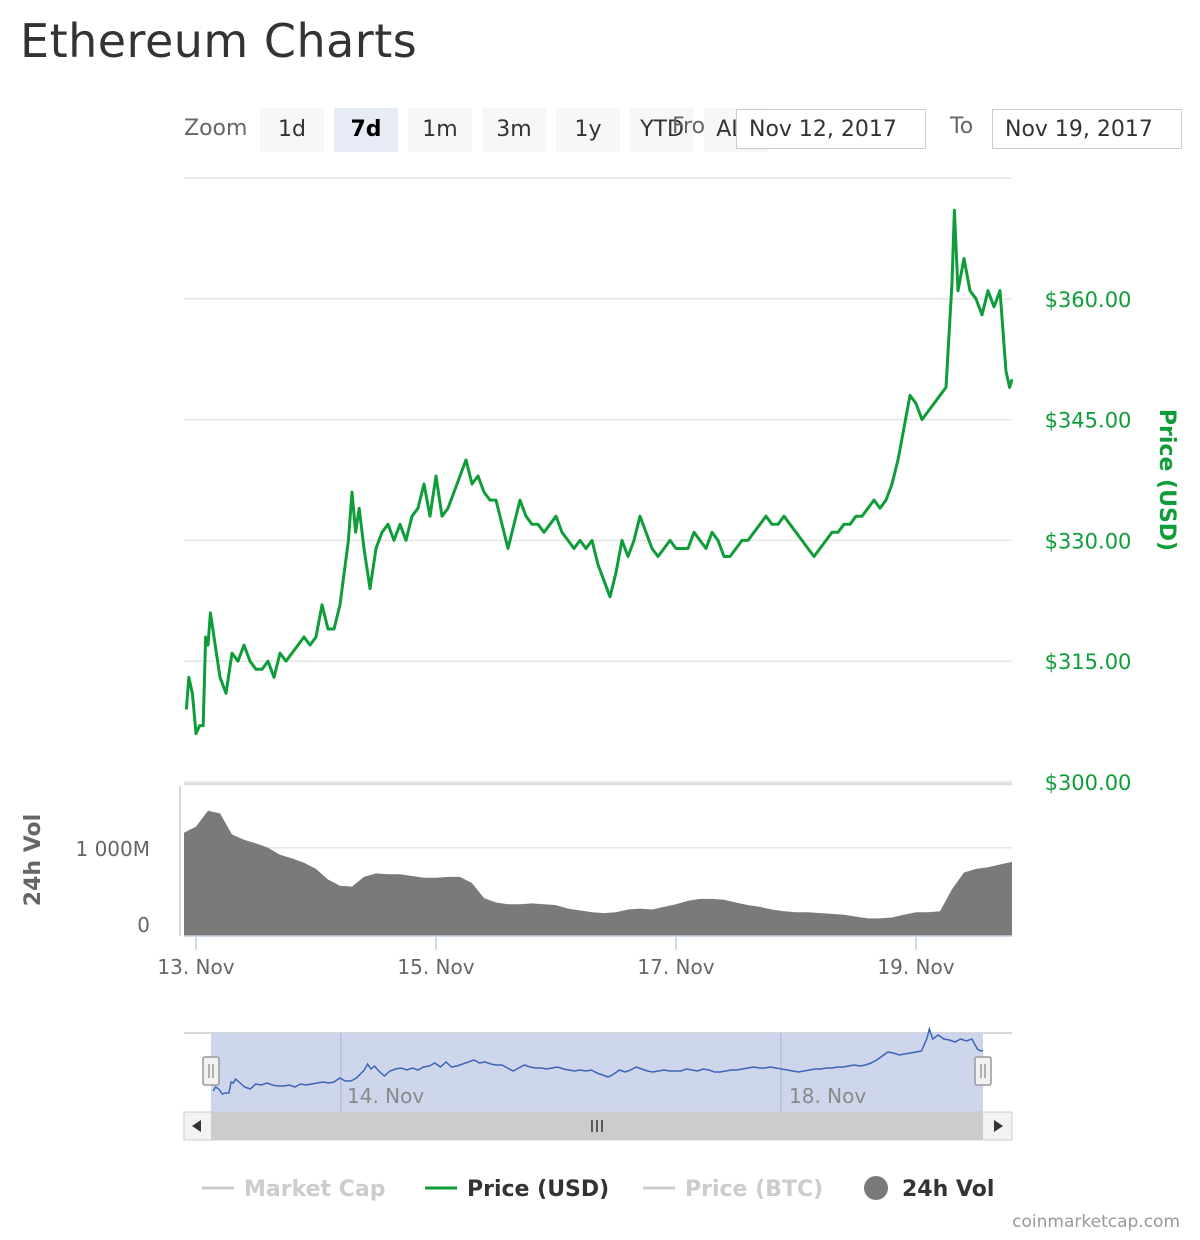  I want to click on legend-item: Market Cap, so click(293, 1189).